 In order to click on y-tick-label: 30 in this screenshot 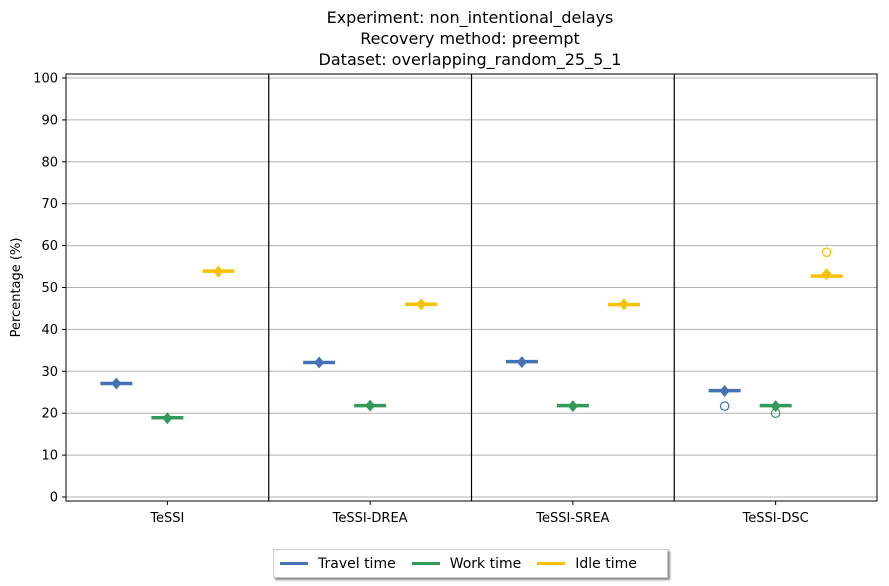, I will do `click(49, 372)`.